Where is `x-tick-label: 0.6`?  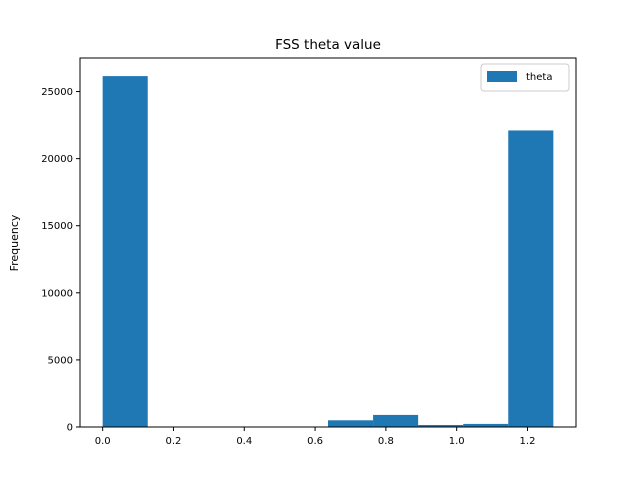
x-tick-label: 0.6 is located at coordinates (315, 441).